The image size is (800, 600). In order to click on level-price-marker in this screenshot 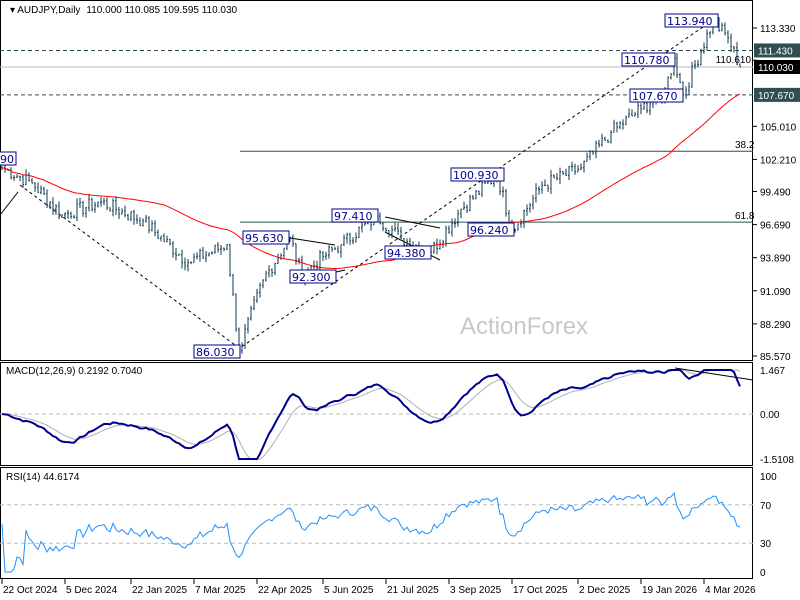, I will do `click(777, 94)`.